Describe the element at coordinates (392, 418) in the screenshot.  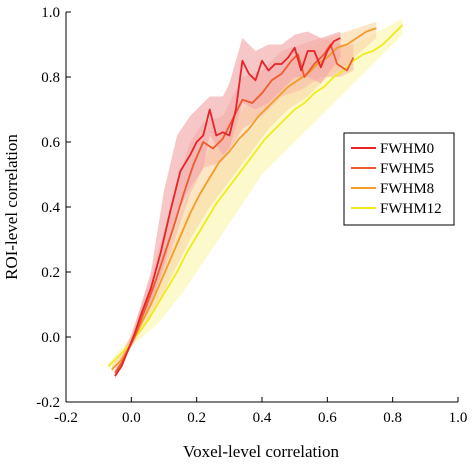
I see `x-tick-label: 0.8` at that location.